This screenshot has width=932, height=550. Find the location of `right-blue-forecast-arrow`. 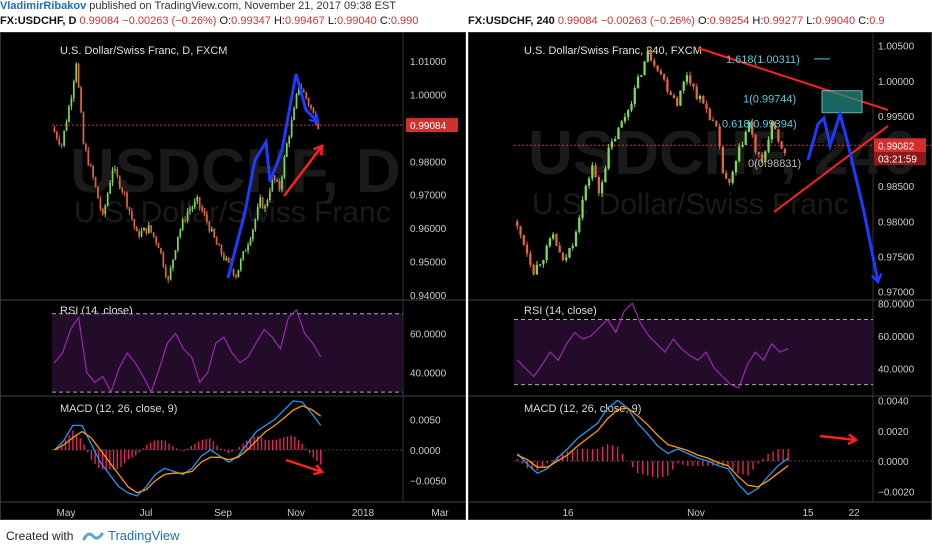

right-blue-forecast-arrow is located at coordinates (843, 195).